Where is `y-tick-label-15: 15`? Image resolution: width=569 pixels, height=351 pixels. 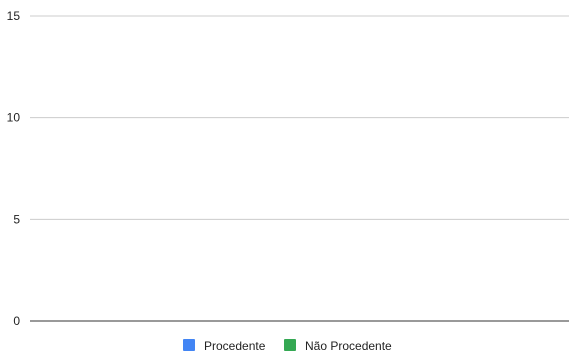 y-tick-label-15: 15 is located at coordinates (14, 16).